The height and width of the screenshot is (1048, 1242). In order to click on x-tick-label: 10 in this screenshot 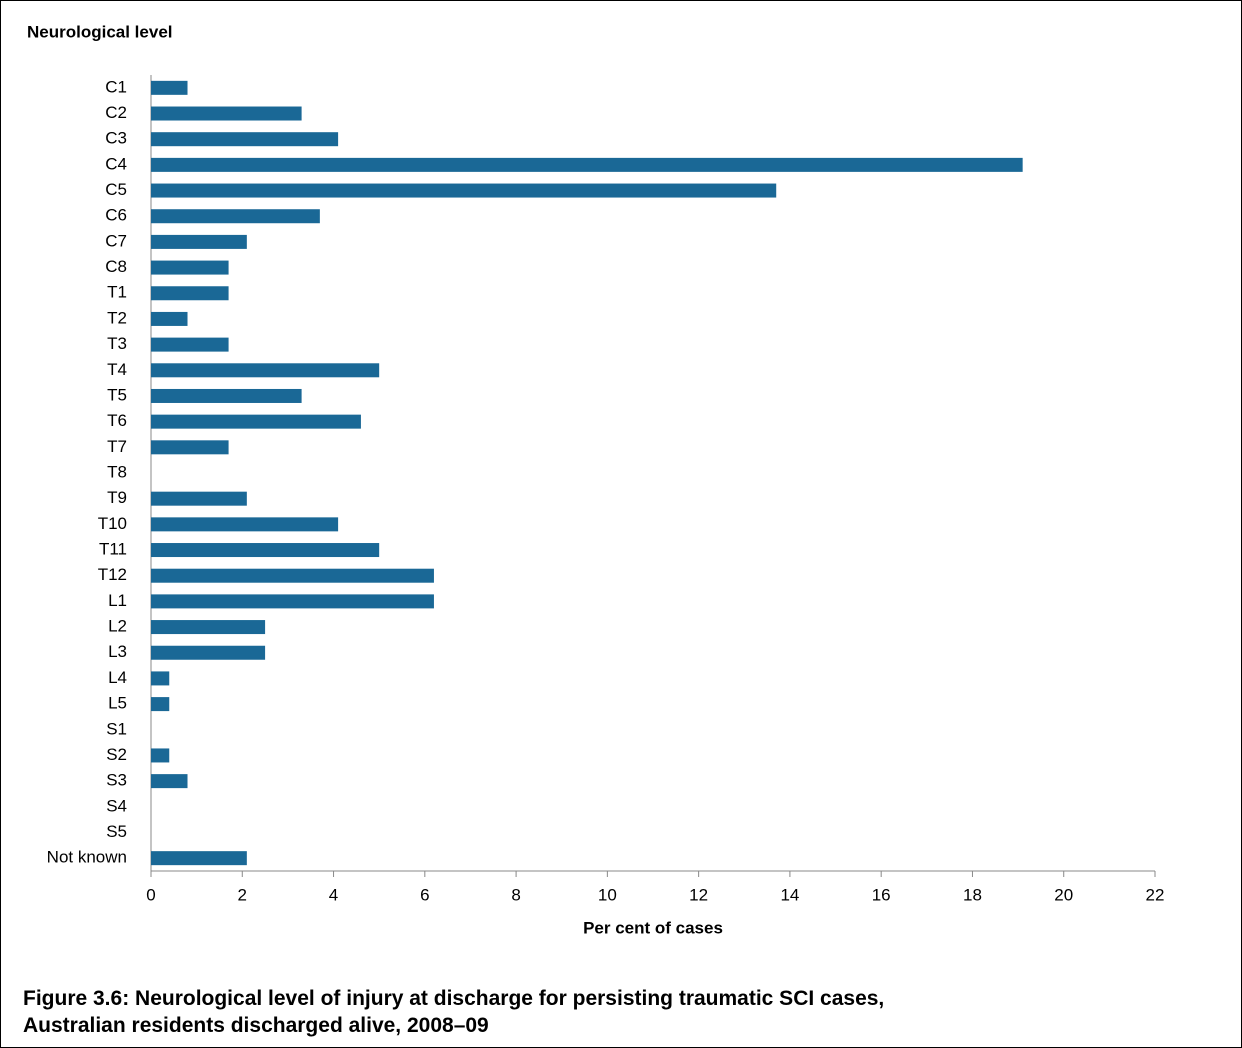, I will do `click(607, 894)`.